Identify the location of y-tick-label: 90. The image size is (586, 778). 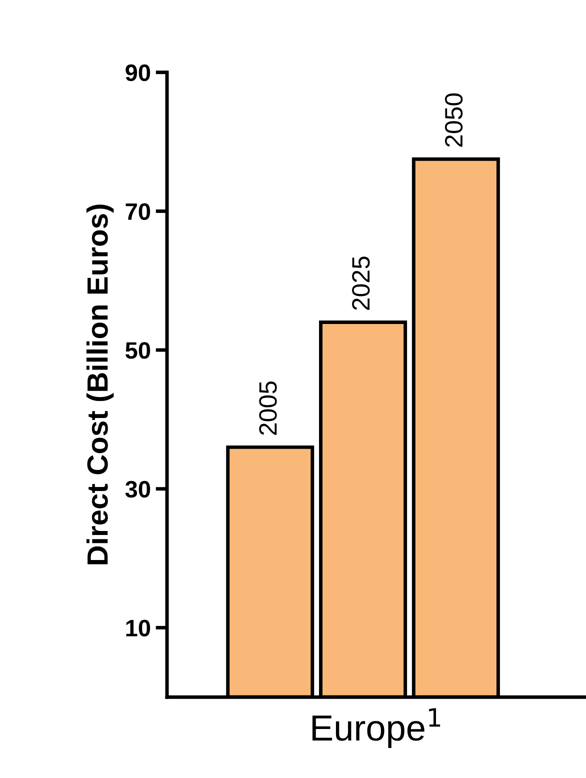
(138, 73).